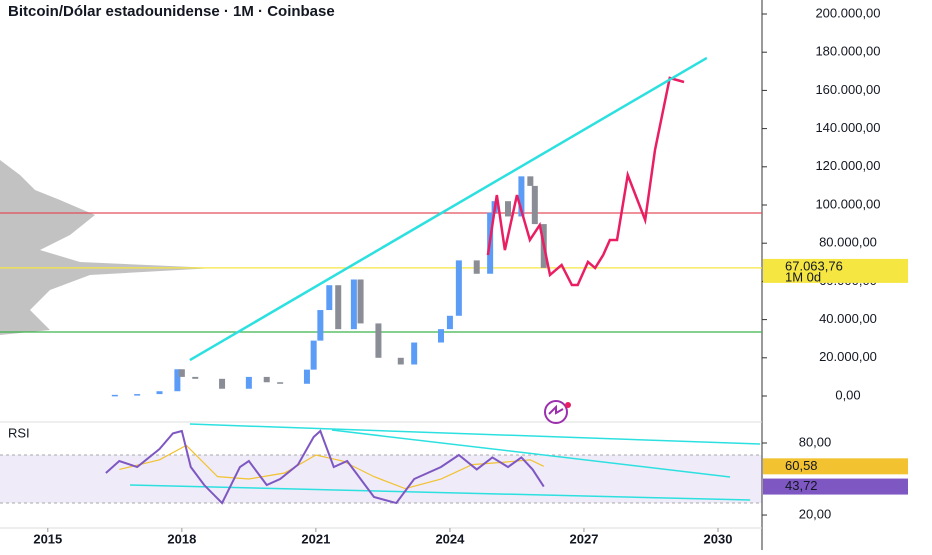 The width and height of the screenshot is (932, 555). What do you see at coordinates (847, 89) in the screenshot?
I see `y-tick-label: 160.000,00` at bounding box center [847, 89].